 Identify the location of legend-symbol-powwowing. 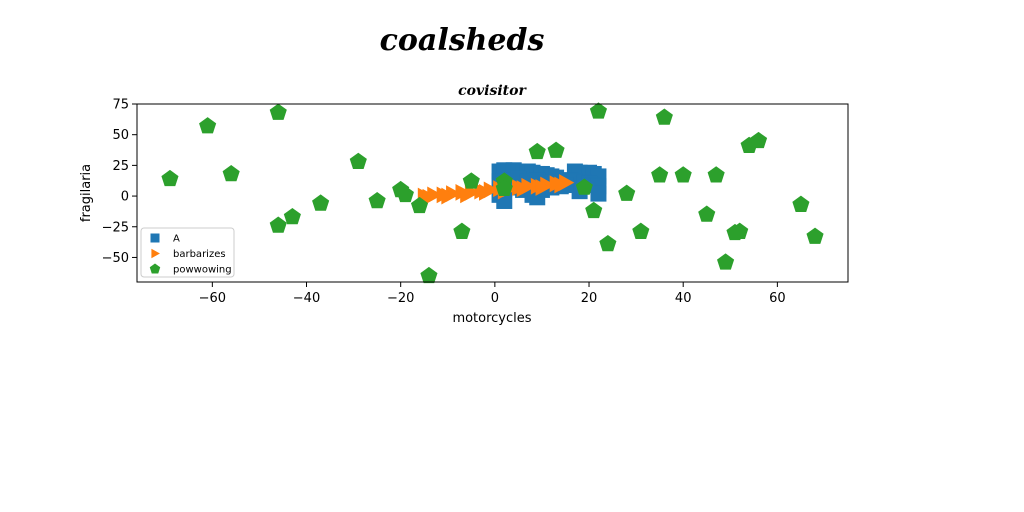
(155, 268).